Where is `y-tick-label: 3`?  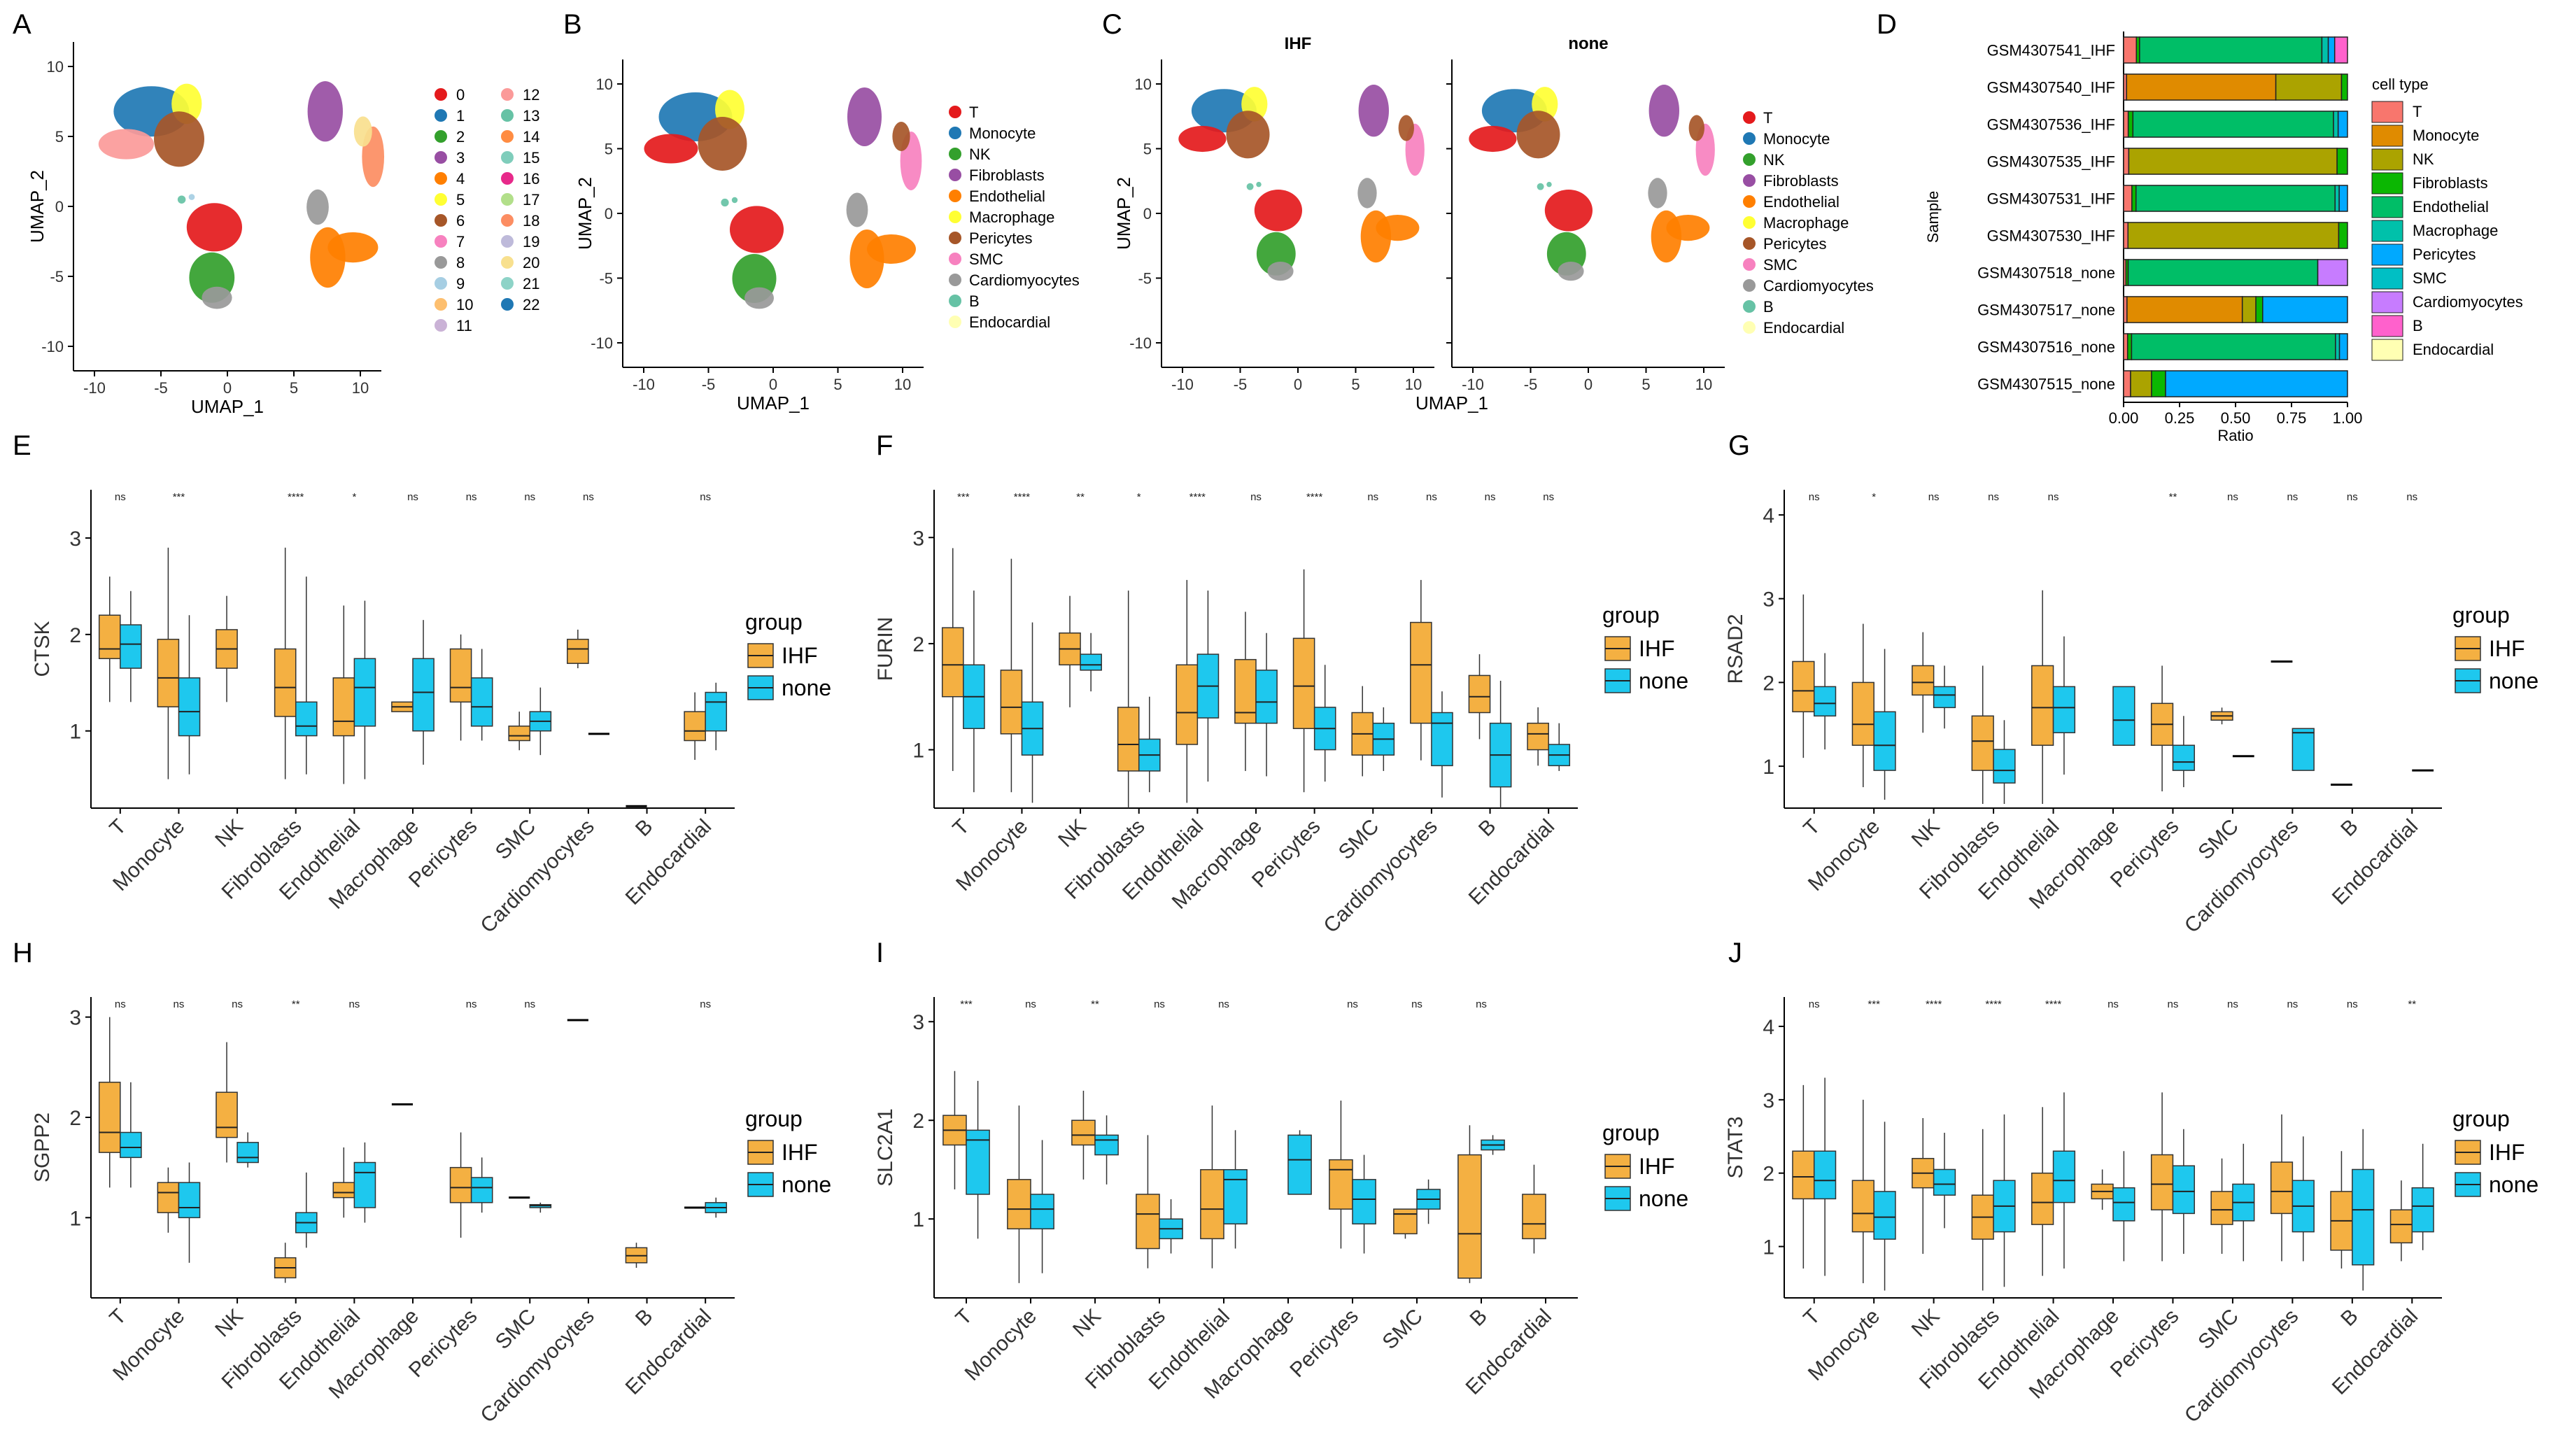 y-tick-label: 3 is located at coordinates (1769, 600).